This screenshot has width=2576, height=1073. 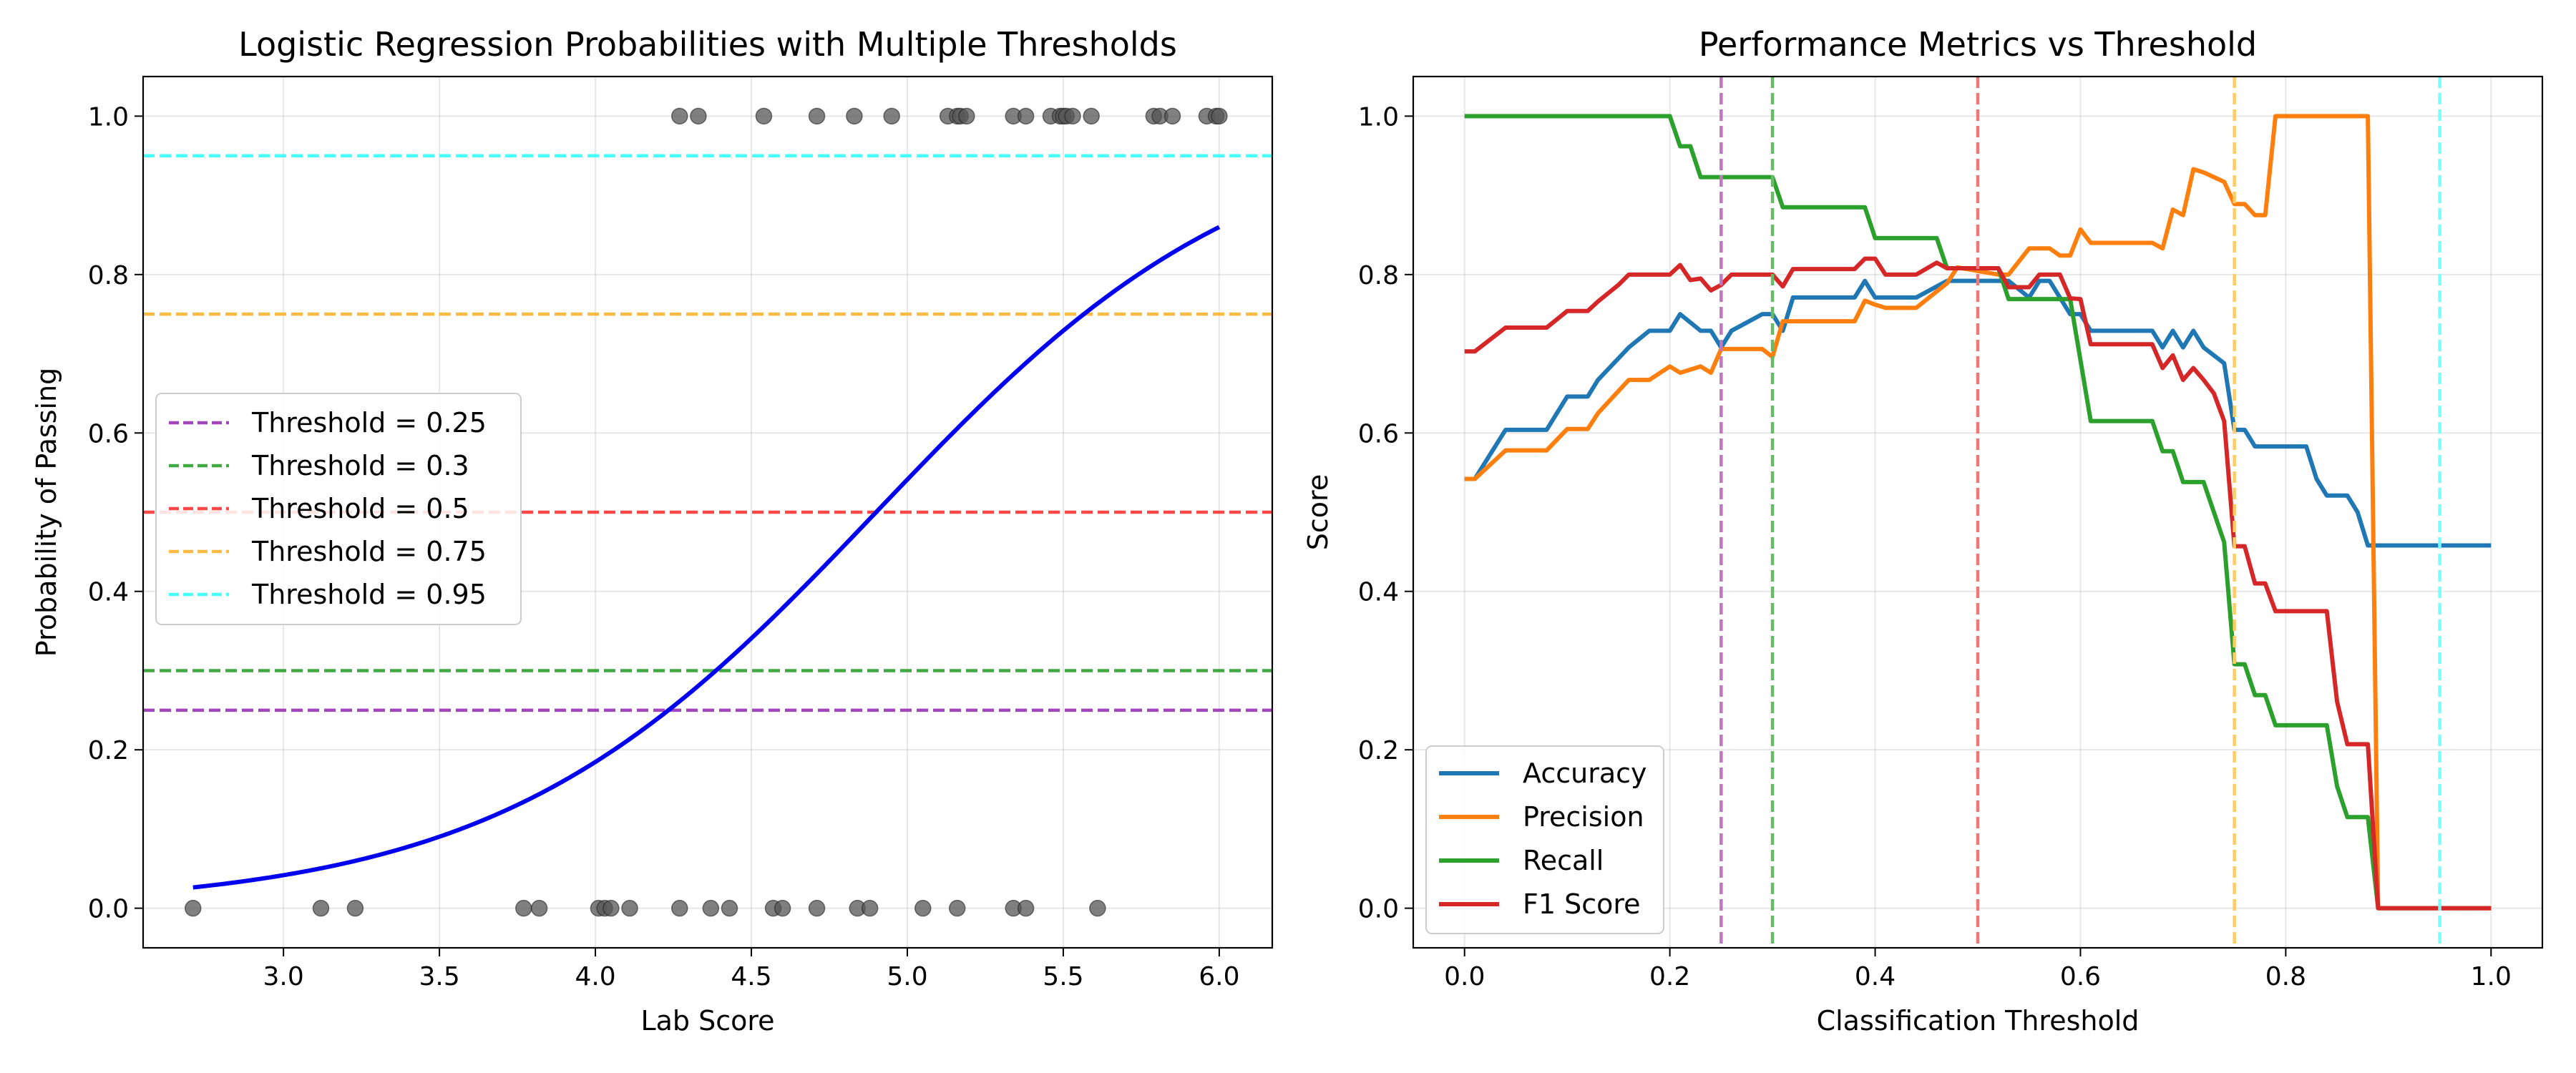 What do you see at coordinates (751, 976) in the screenshot?
I see `x-tick-label: 4.5` at bounding box center [751, 976].